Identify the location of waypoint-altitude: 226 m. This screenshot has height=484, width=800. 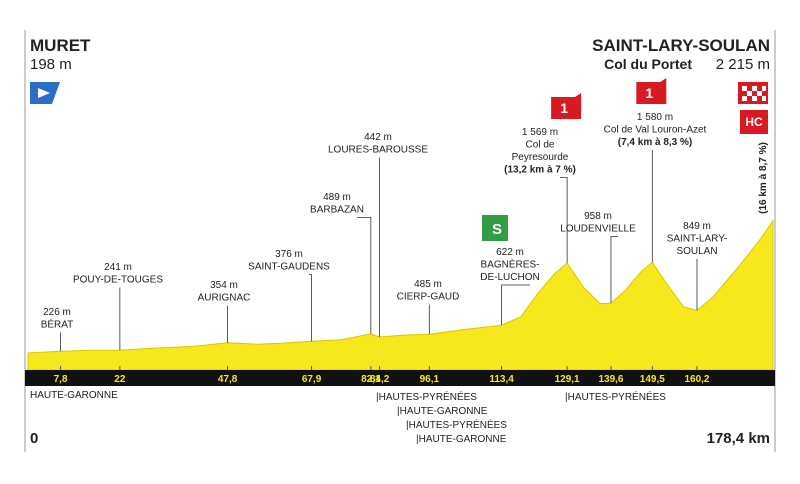
(57, 312).